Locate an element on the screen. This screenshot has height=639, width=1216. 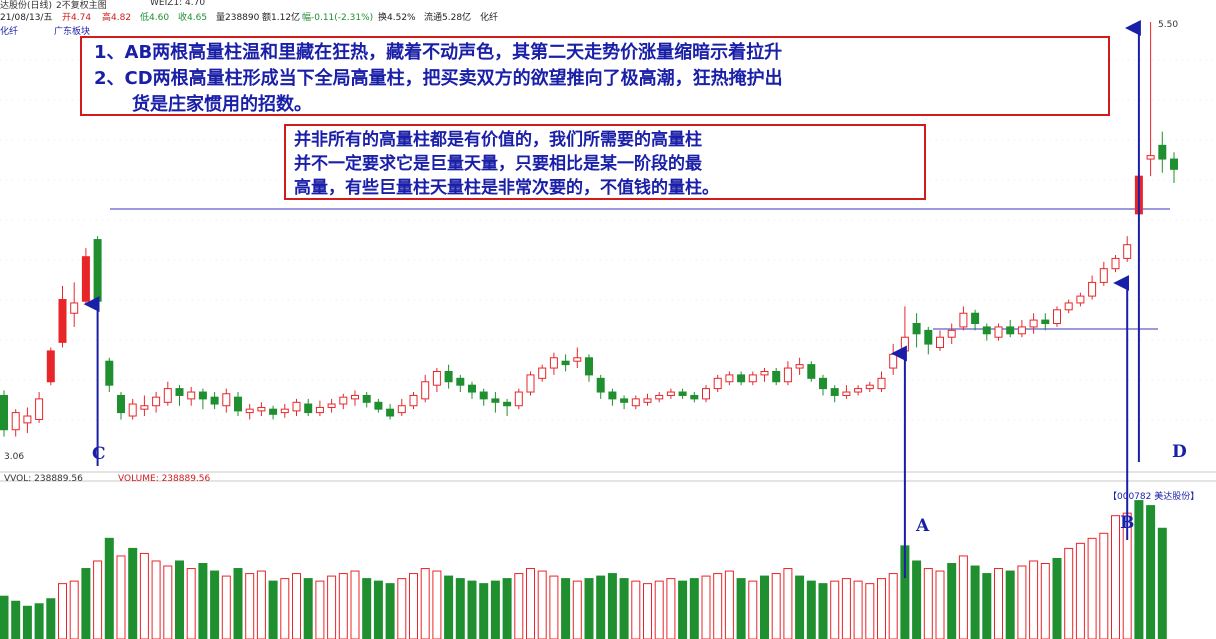
change-info: 幅-0.11(-2.31%) is located at coordinates (338, 18).